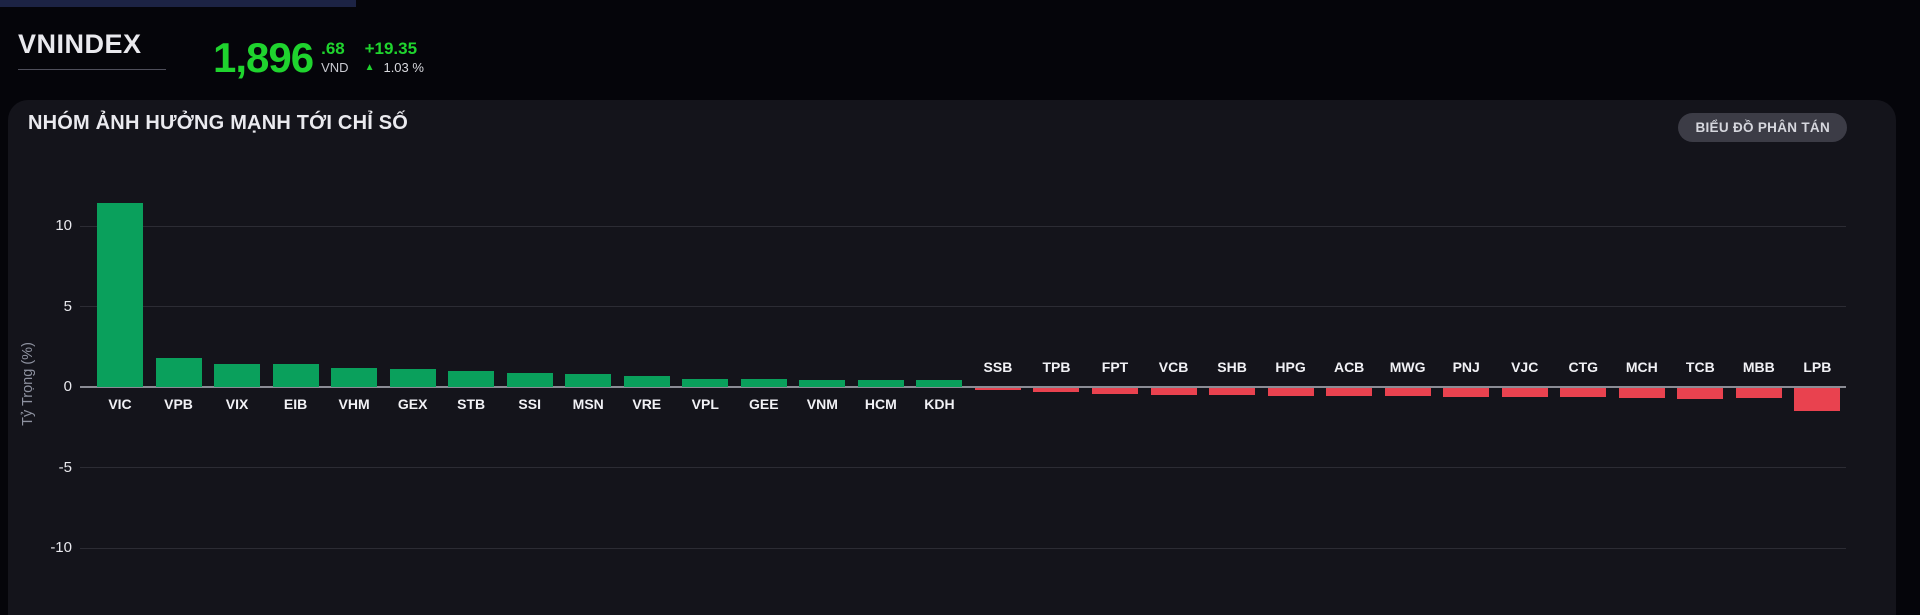 Image resolution: width=1920 pixels, height=615 pixels. What do you see at coordinates (1466, 392) in the screenshot?
I see `bar-pnj` at bounding box center [1466, 392].